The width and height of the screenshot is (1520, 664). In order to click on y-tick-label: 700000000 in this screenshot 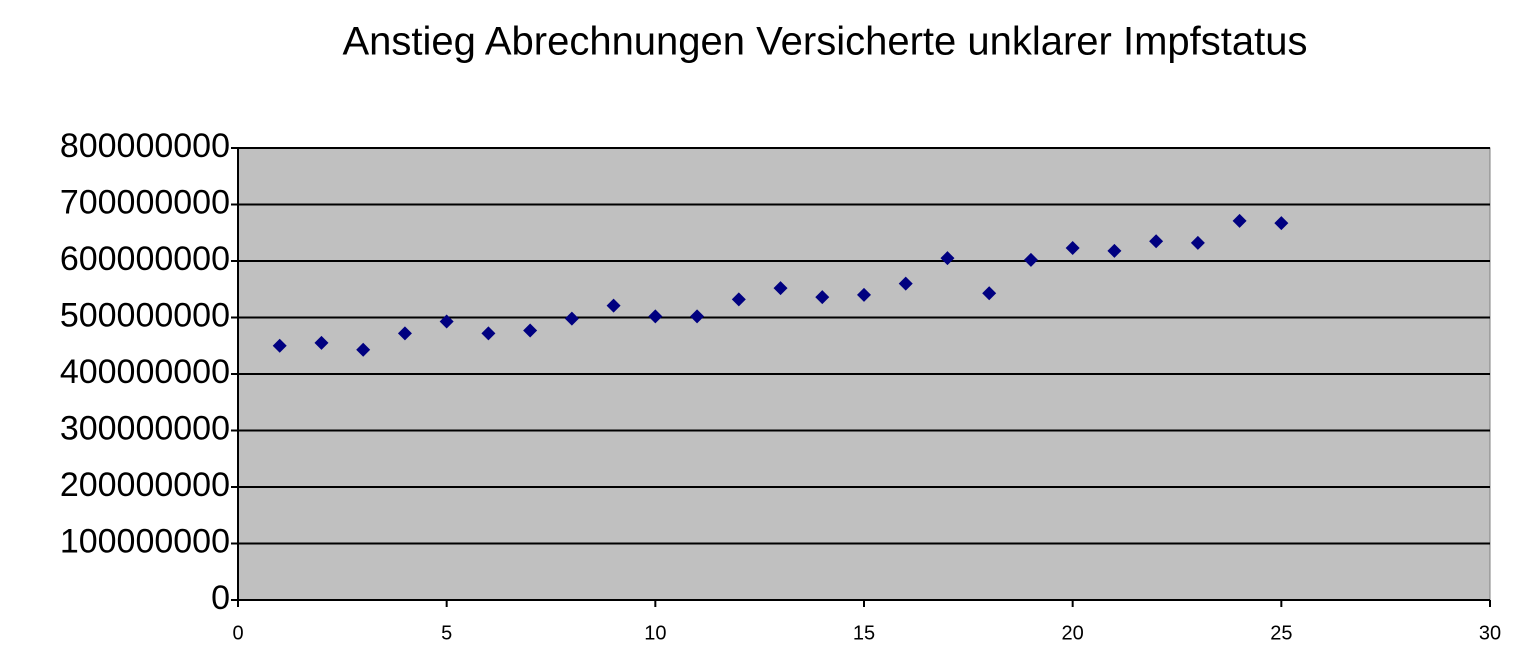, I will do `click(145, 202)`.